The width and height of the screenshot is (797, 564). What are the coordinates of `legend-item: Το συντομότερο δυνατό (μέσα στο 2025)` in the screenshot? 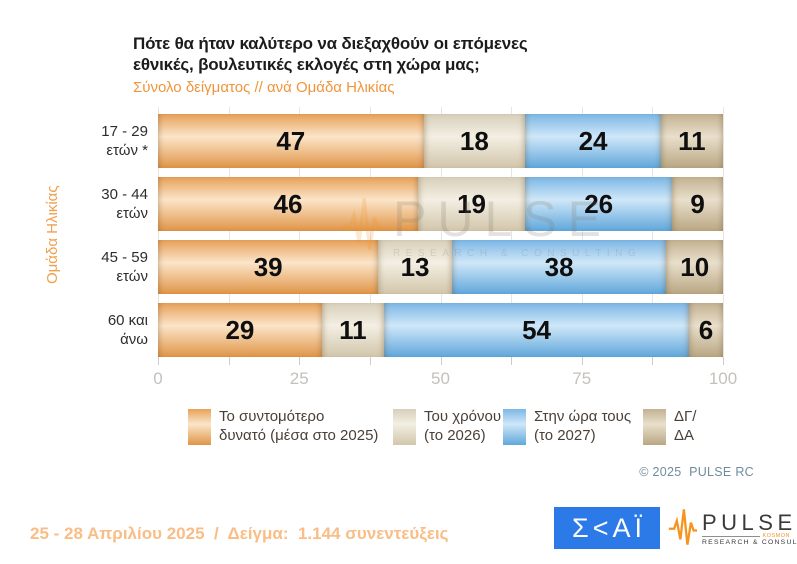 It's located at (283, 426).